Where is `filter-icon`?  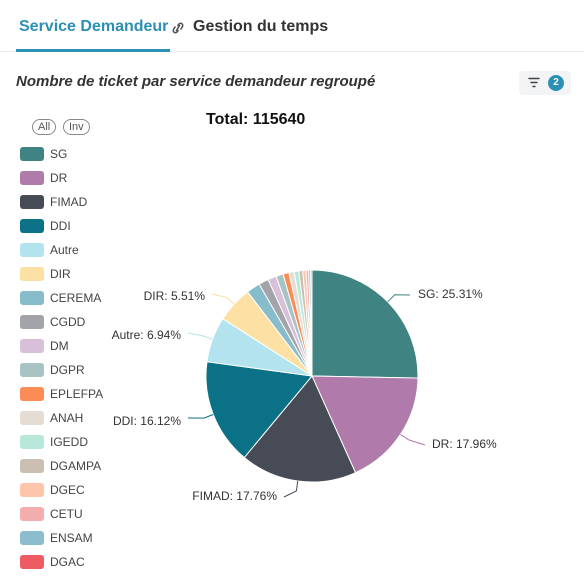
filter-icon is located at coordinates (534, 82).